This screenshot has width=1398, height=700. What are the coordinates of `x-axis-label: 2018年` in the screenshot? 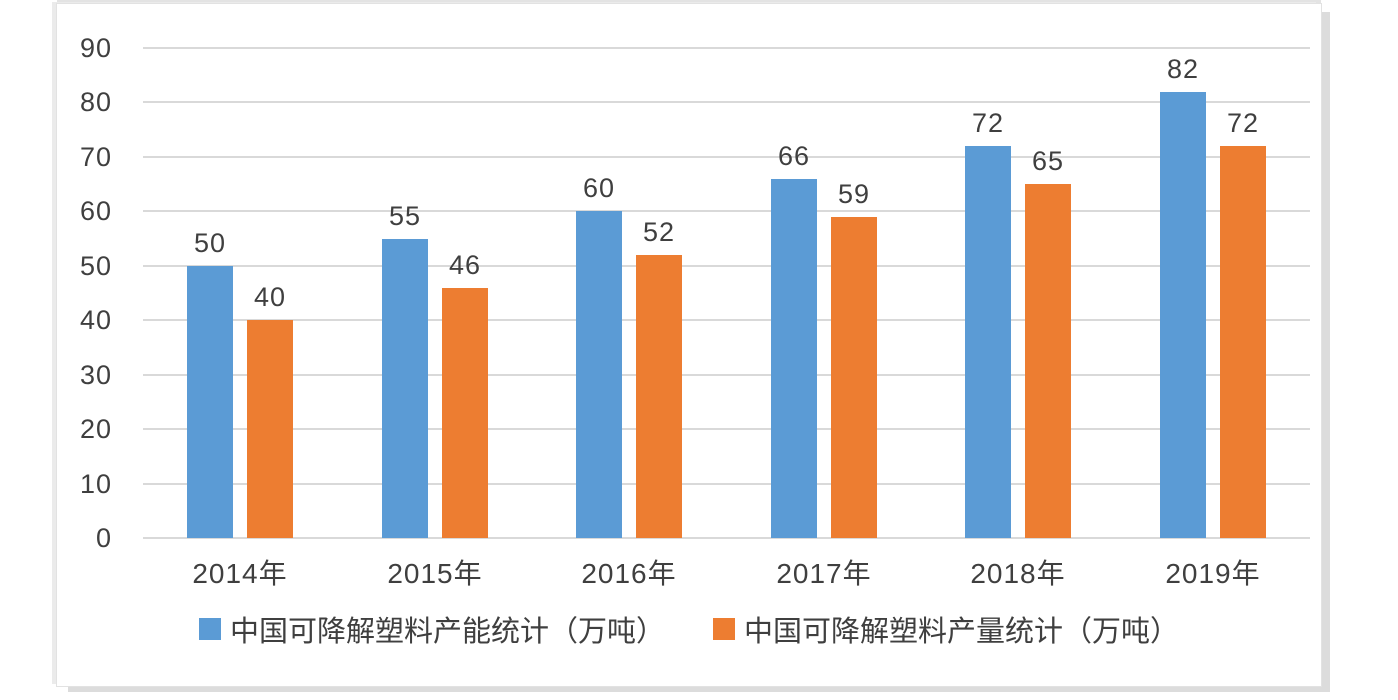 It's located at (1018, 573).